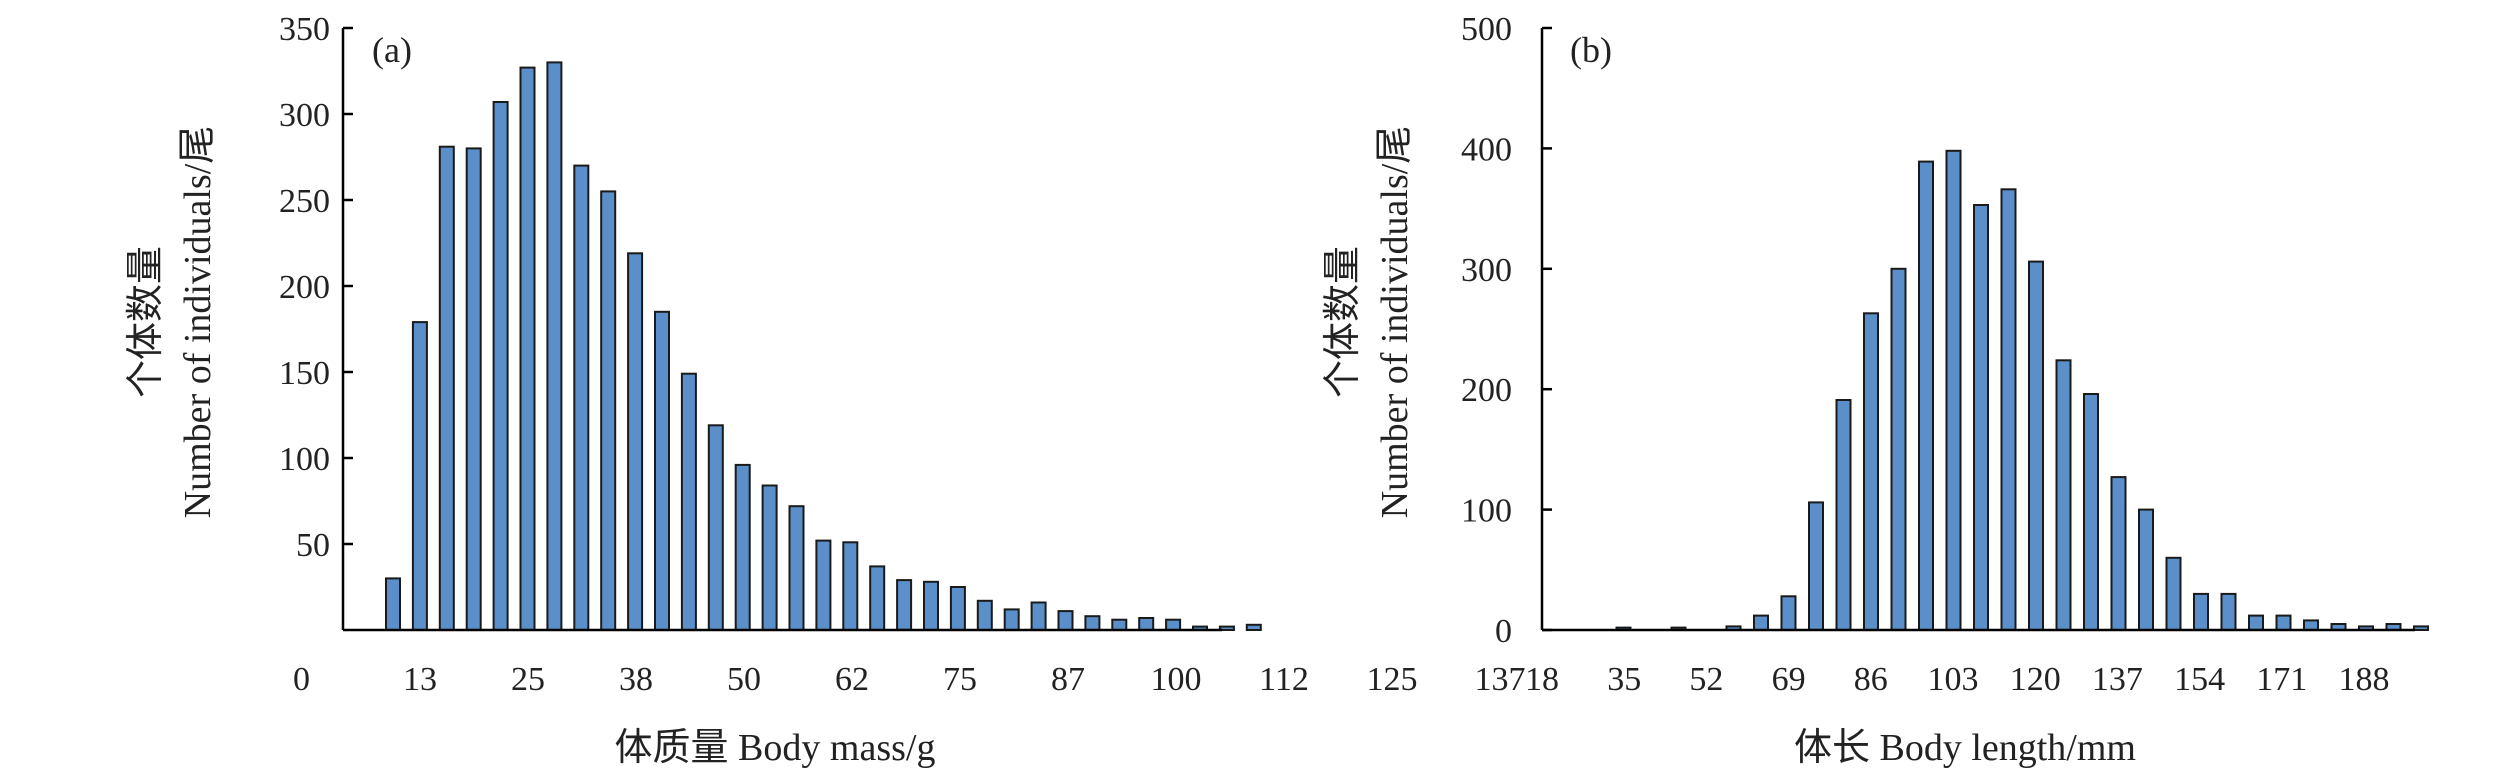  Describe the element at coordinates (636, 679) in the screenshot. I see `panel-a-x-tick-label: 38` at that location.